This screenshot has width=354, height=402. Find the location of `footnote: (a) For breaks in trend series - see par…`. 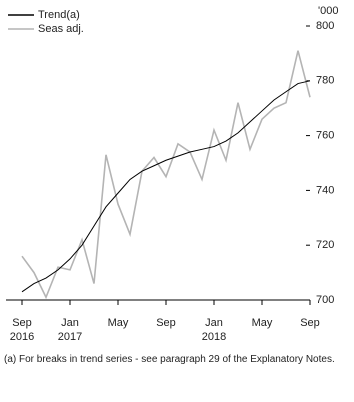

footnote: (a) For breaks in trend series - see par… is located at coordinates (169, 359).